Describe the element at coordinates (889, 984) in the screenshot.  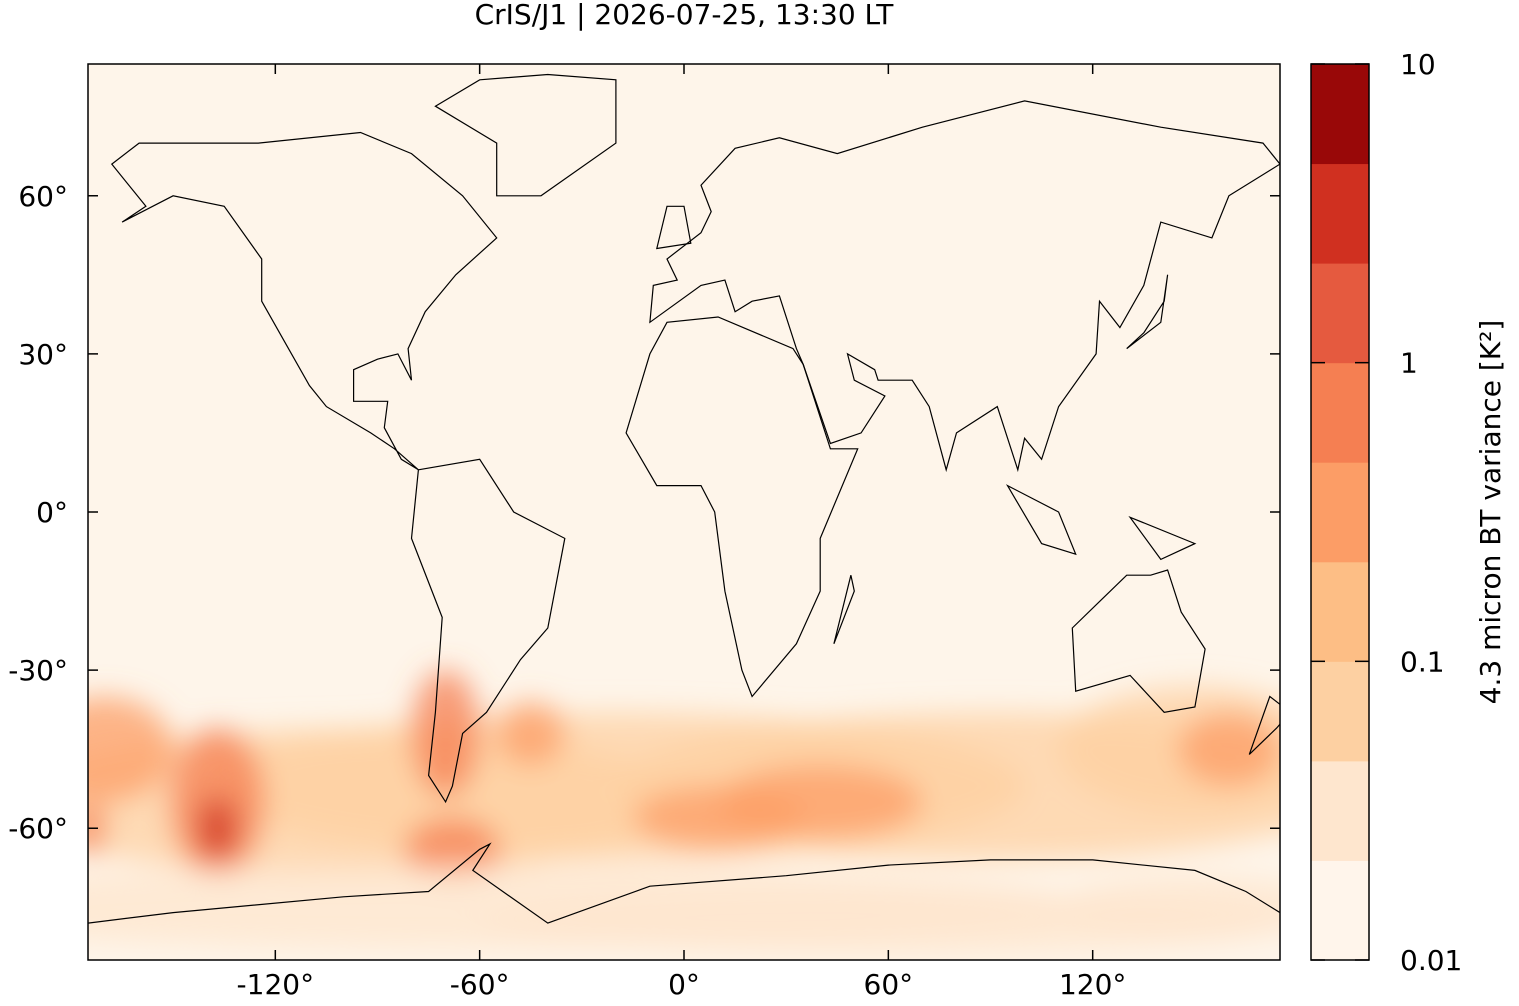
I see `x-tick-label: 60°` at that location.